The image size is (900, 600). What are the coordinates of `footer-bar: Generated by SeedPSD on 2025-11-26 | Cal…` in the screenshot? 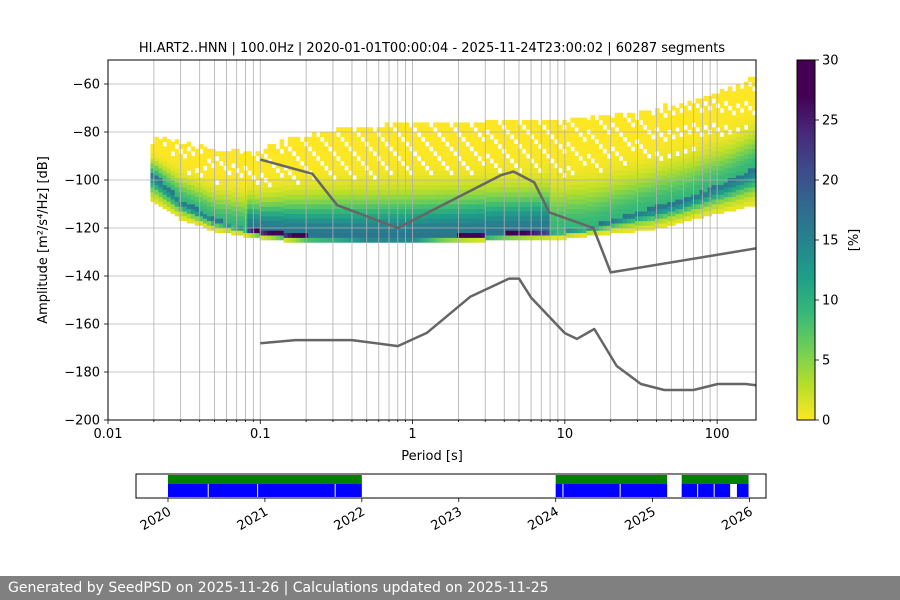 It's located at (450, 588).